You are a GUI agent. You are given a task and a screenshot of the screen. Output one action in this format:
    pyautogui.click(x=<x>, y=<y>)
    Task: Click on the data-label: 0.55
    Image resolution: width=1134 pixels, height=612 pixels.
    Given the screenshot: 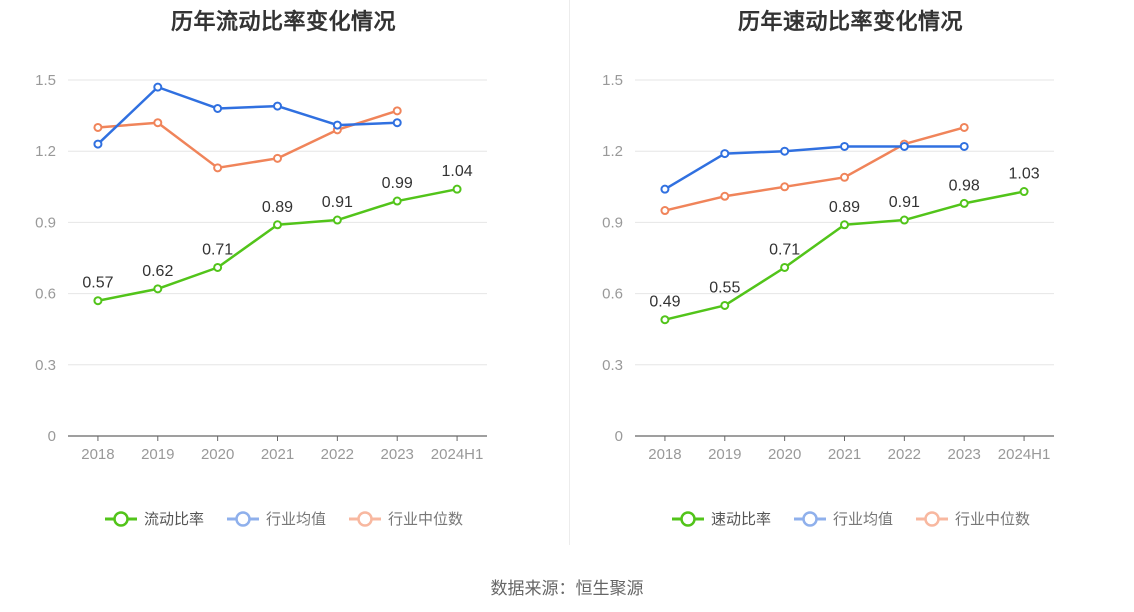 What is the action you would take?
    pyautogui.click(x=724, y=287)
    